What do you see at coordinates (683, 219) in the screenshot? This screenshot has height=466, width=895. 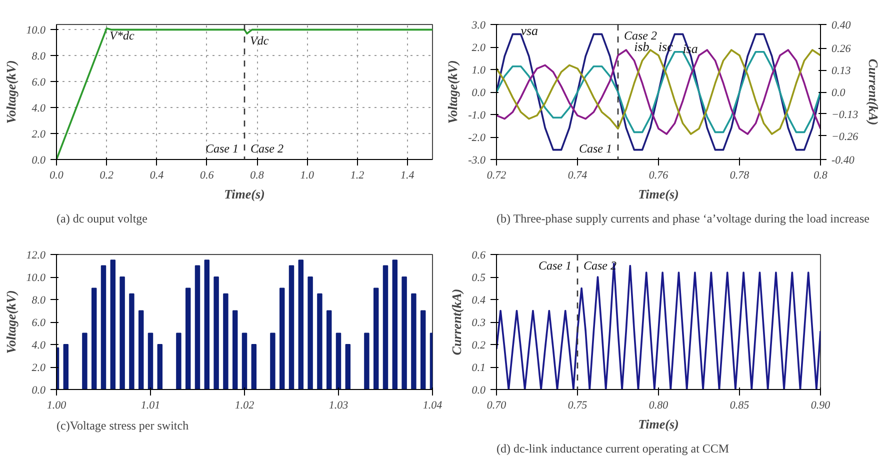 I see `text: (b) Three-phase supply currents and phase ‘a’voltage during the load increase` at bounding box center [683, 219].